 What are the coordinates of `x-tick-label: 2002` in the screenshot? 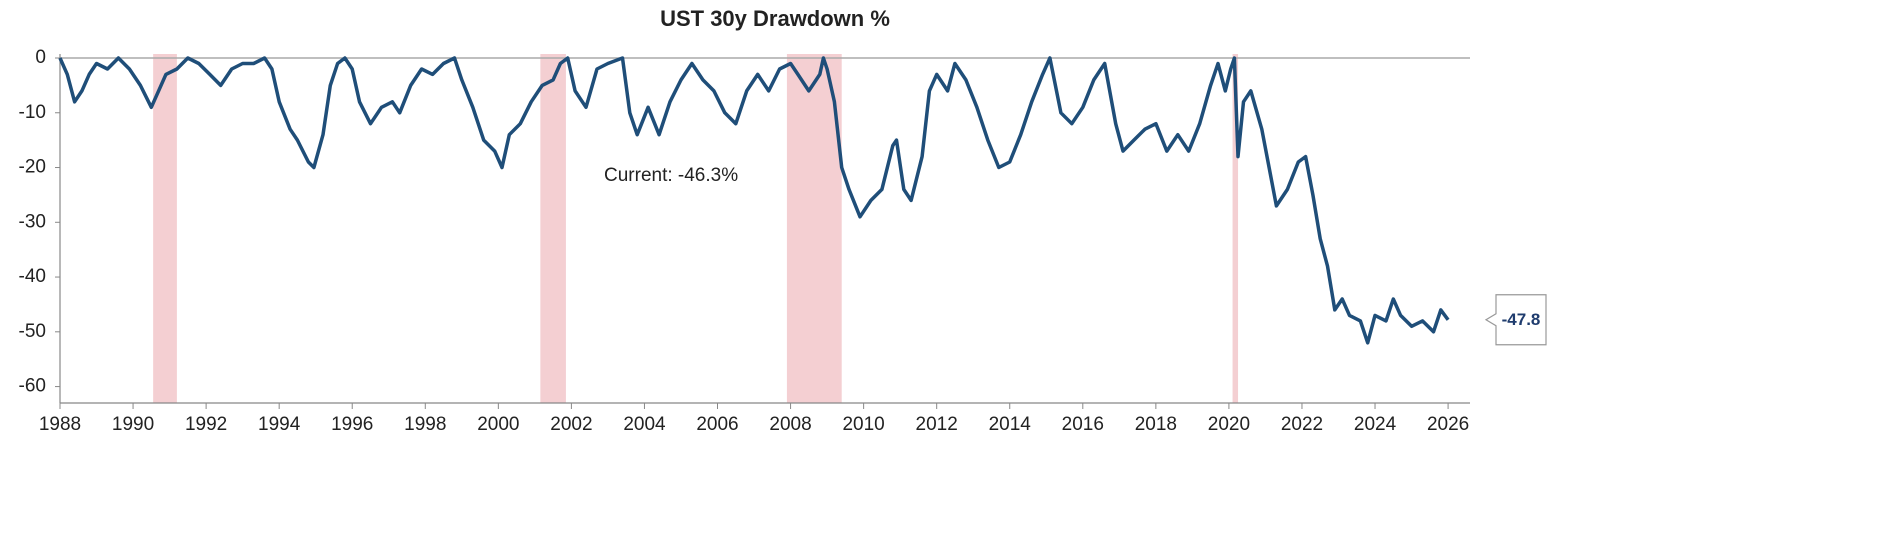 It's located at (571, 424).